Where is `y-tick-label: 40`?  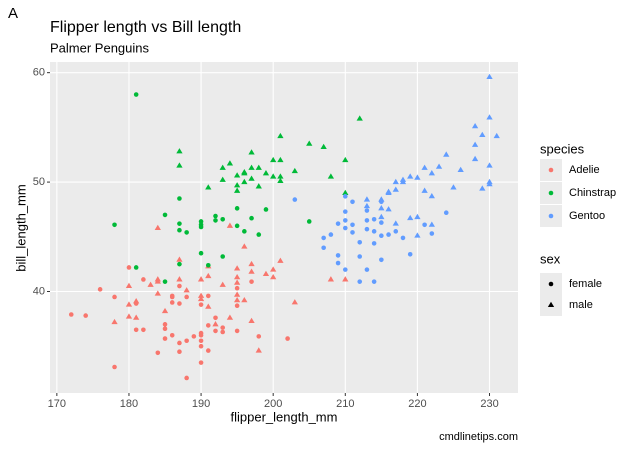
y-tick-label: 40 is located at coordinates (39, 291).